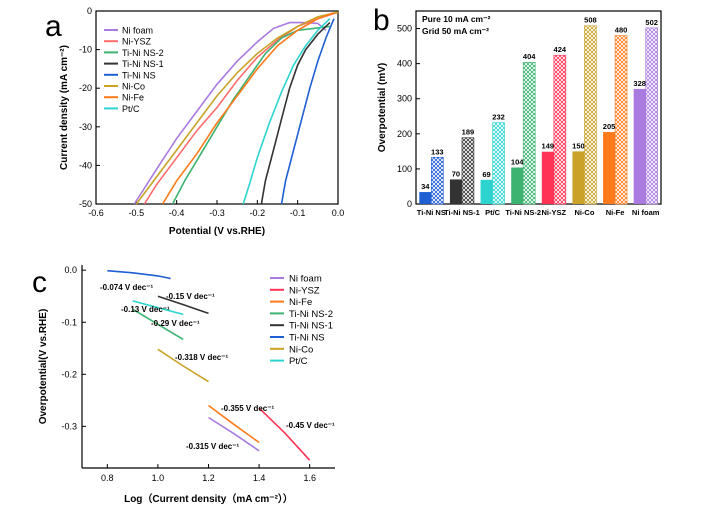 The width and height of the screenshot is (703, 518). Describe the element at coordinates (437, 151) in the screenshot. I see `bar-value-label: 133` at that location.